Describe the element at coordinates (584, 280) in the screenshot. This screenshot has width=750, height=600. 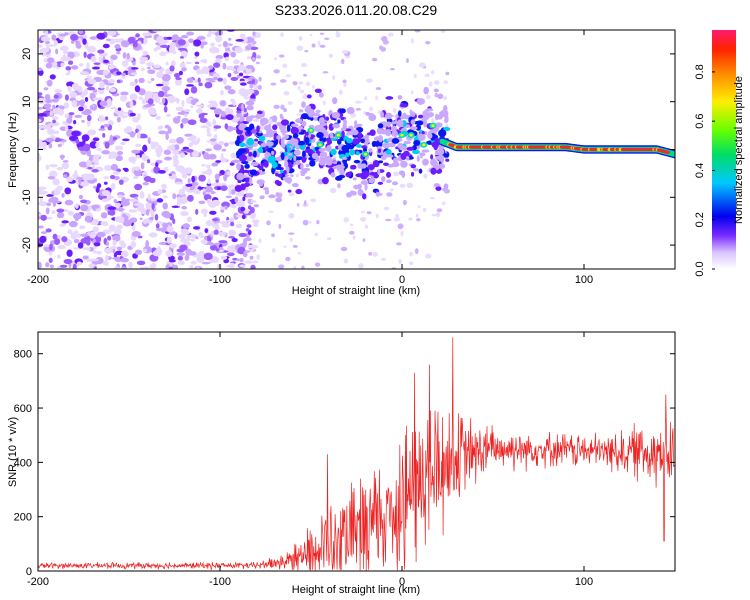
I see `spectrogram-x-tick-label: 100` at that location.